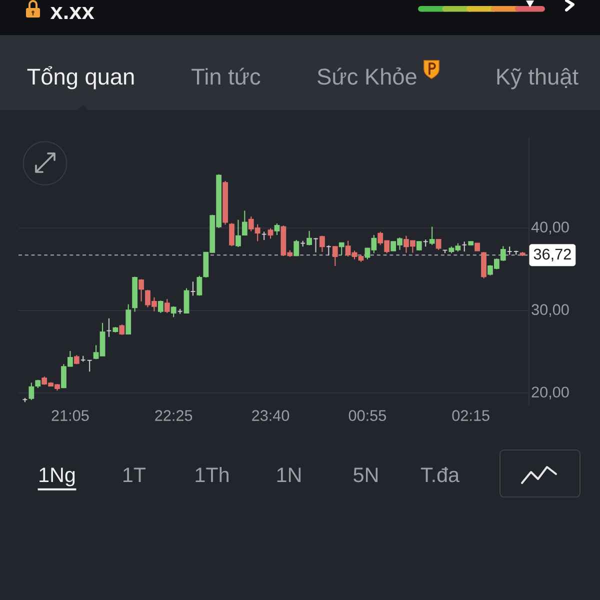  I want to click on chart-title: x.xx, so click(72, 13).